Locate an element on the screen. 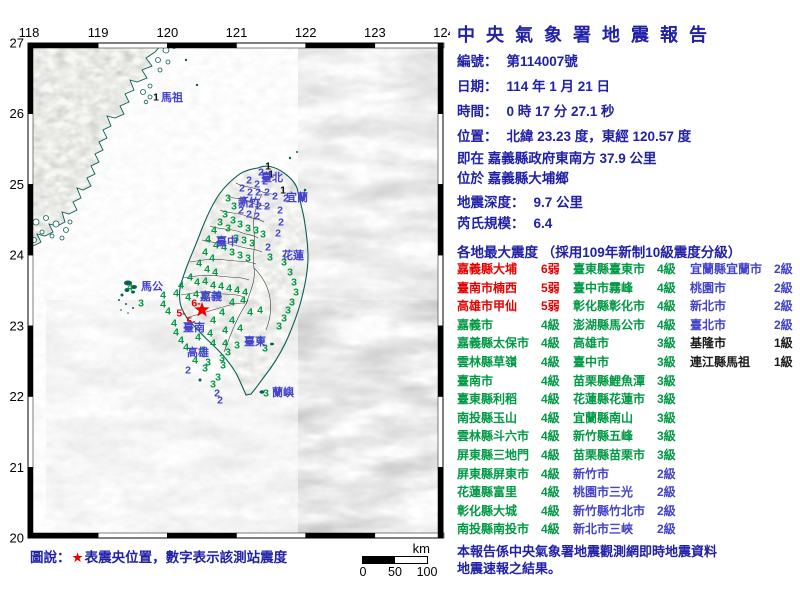  scale-tick-100: 100 is located at coordinates (427, 572).